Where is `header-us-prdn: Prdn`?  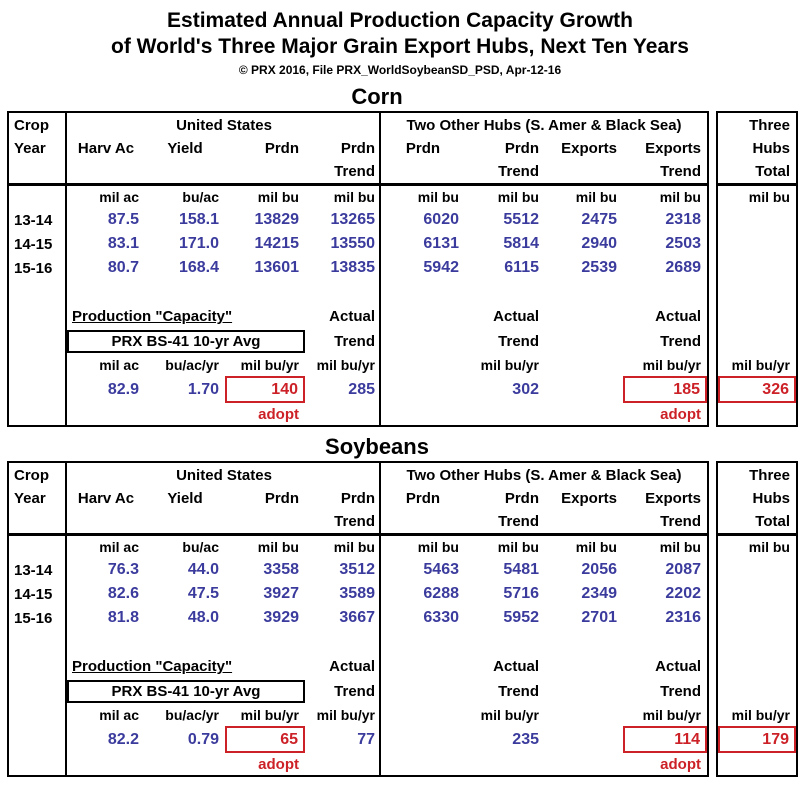
header-us-prdn: Prdn is located at coordinates (281, 148).